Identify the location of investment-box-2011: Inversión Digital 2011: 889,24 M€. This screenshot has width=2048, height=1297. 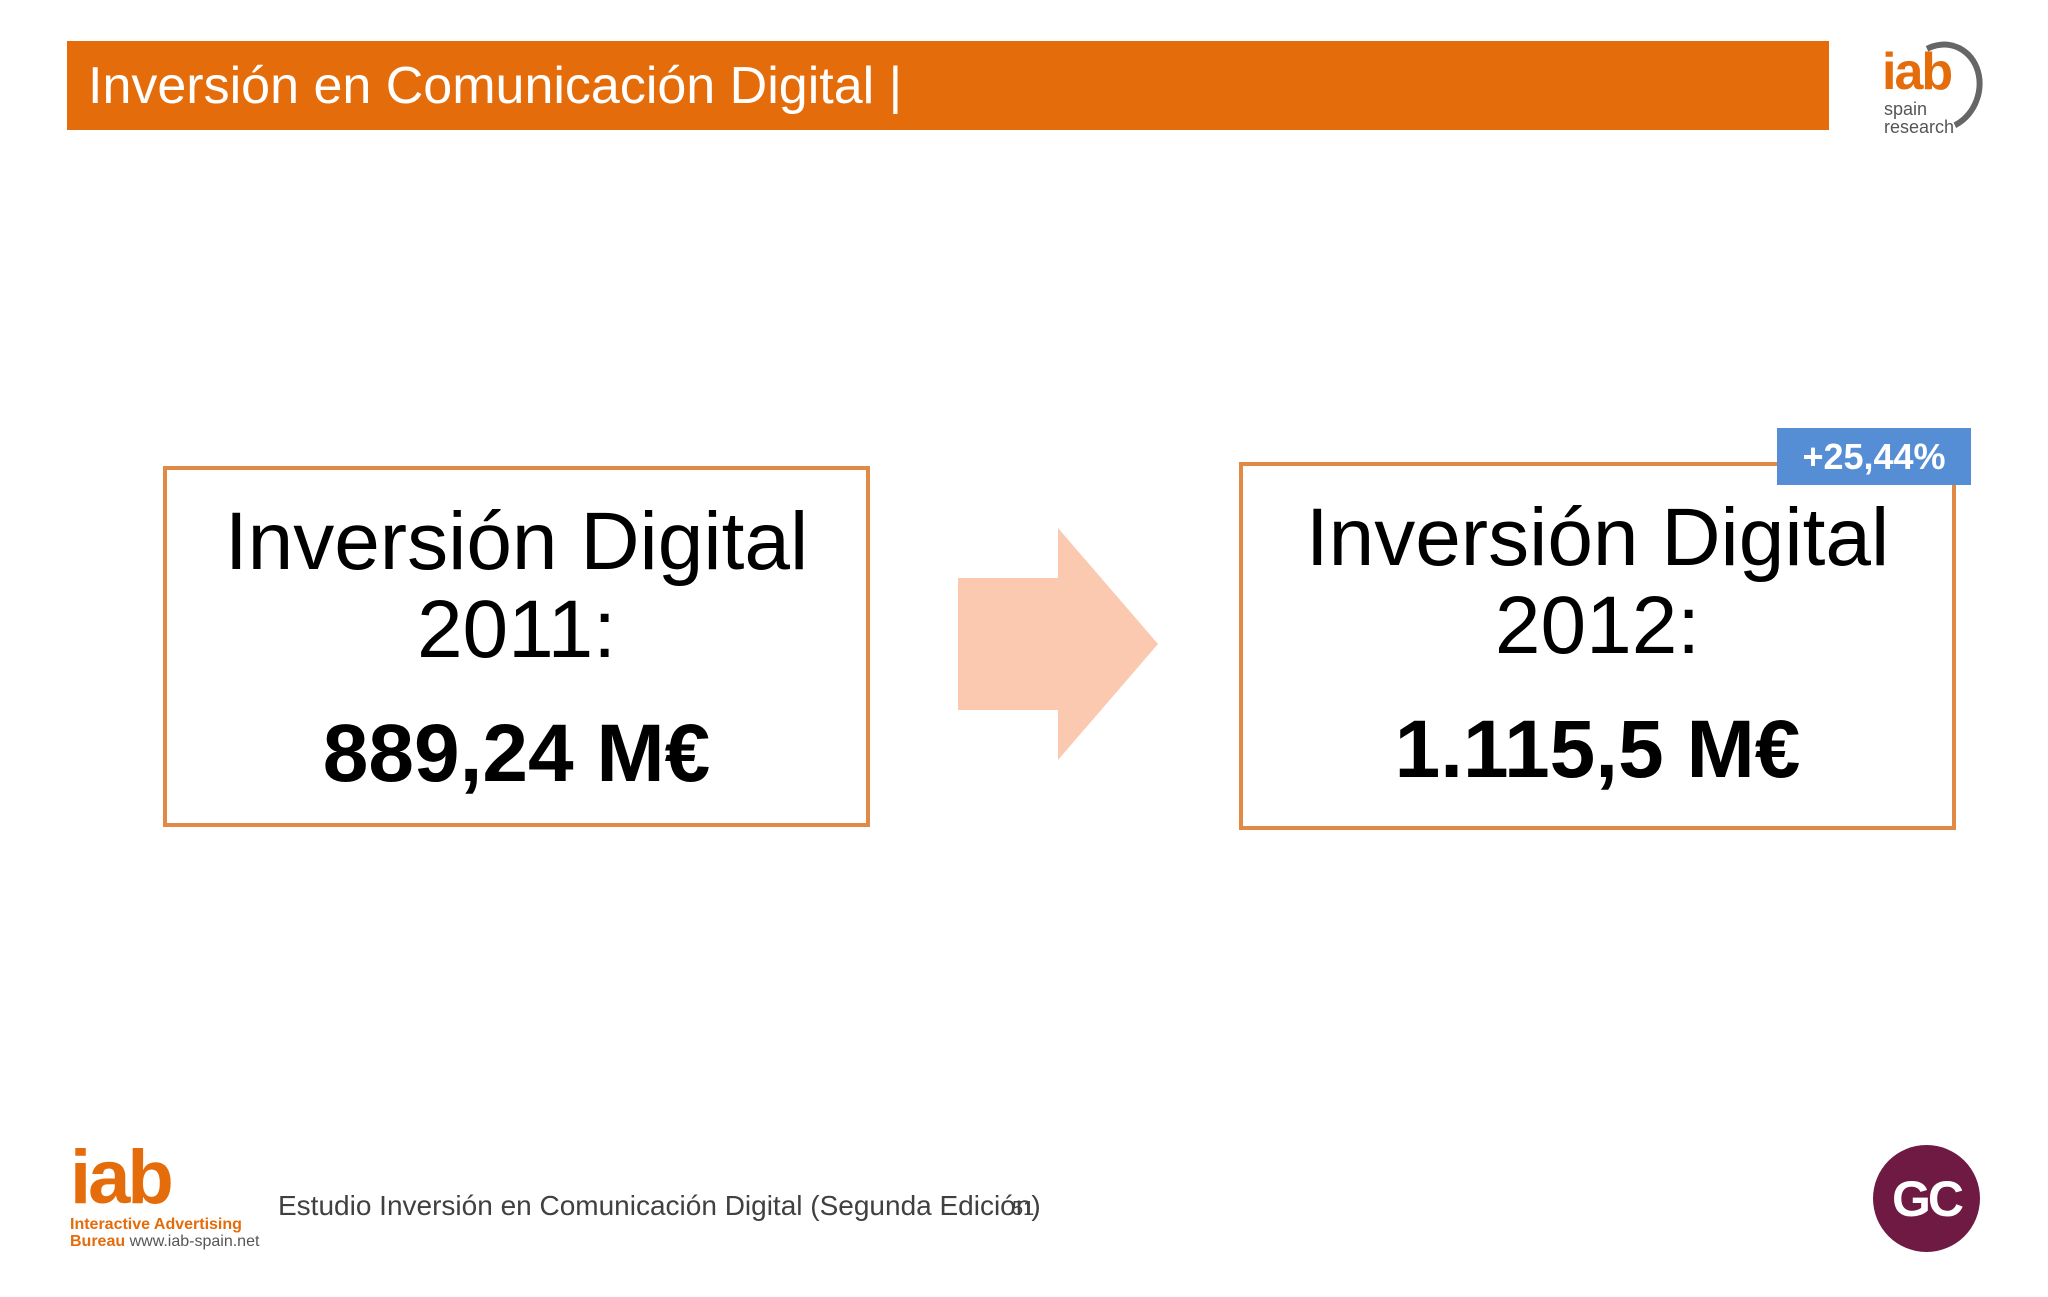
(516, 646).